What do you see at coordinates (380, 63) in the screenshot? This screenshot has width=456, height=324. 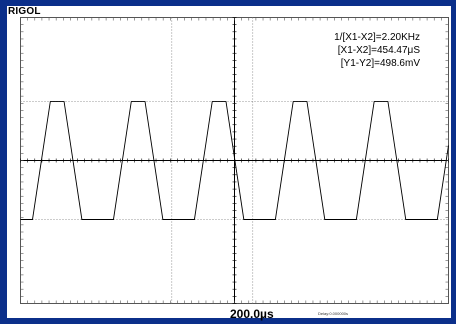 I see `delta-y-readout: [Y1-Y2]=498.6mV` at bounding box center [380, 63].